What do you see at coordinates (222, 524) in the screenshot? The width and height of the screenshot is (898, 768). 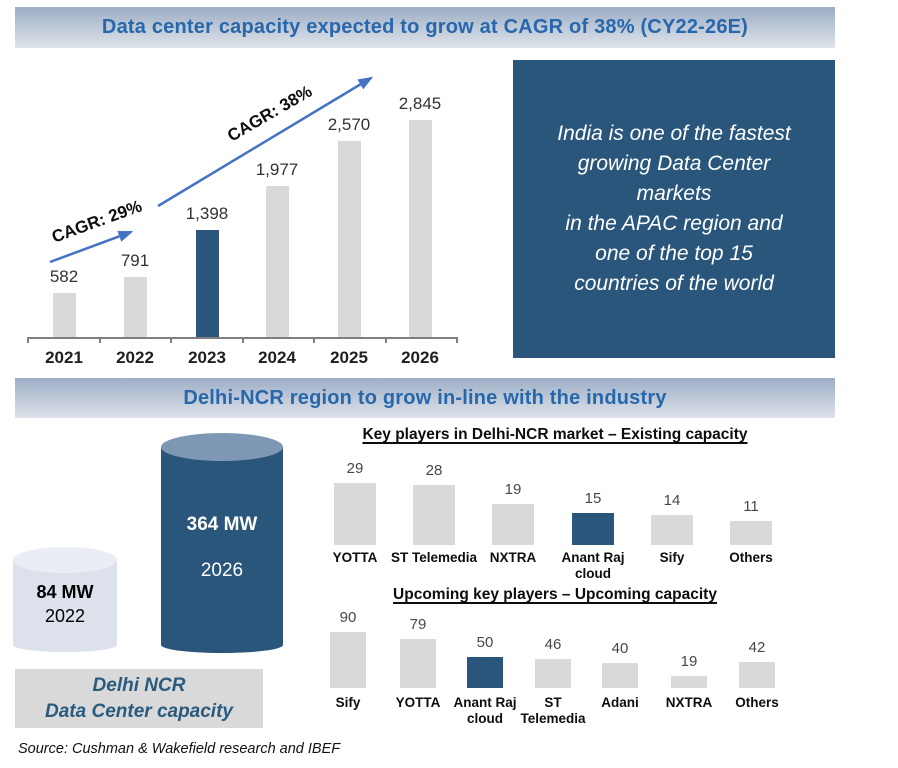 I see `cylinder-2026-value: 364 MW` at bounding box center [222, 524].